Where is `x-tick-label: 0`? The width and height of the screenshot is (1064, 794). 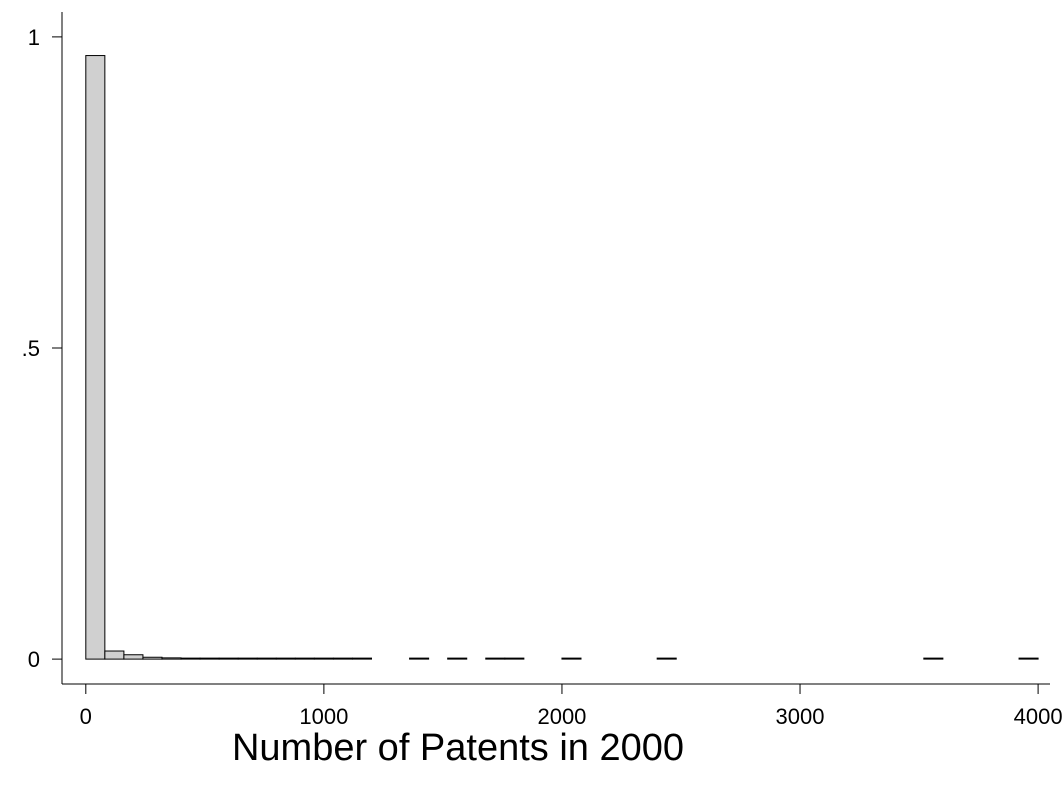 x-tick-label: 0 is located at coordinates (86, 716).